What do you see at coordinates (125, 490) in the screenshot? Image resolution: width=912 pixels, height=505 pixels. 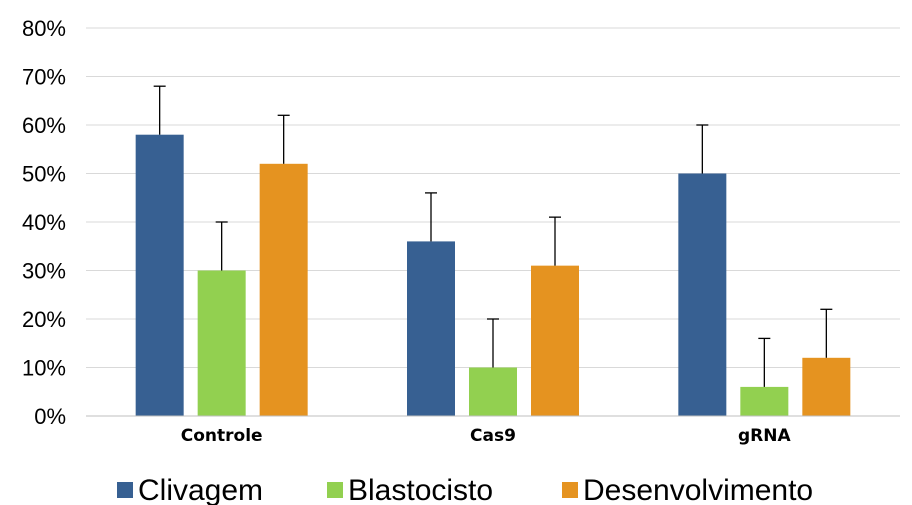 I see `legend-swatch-clivagem` at bounding box center [125, 490].